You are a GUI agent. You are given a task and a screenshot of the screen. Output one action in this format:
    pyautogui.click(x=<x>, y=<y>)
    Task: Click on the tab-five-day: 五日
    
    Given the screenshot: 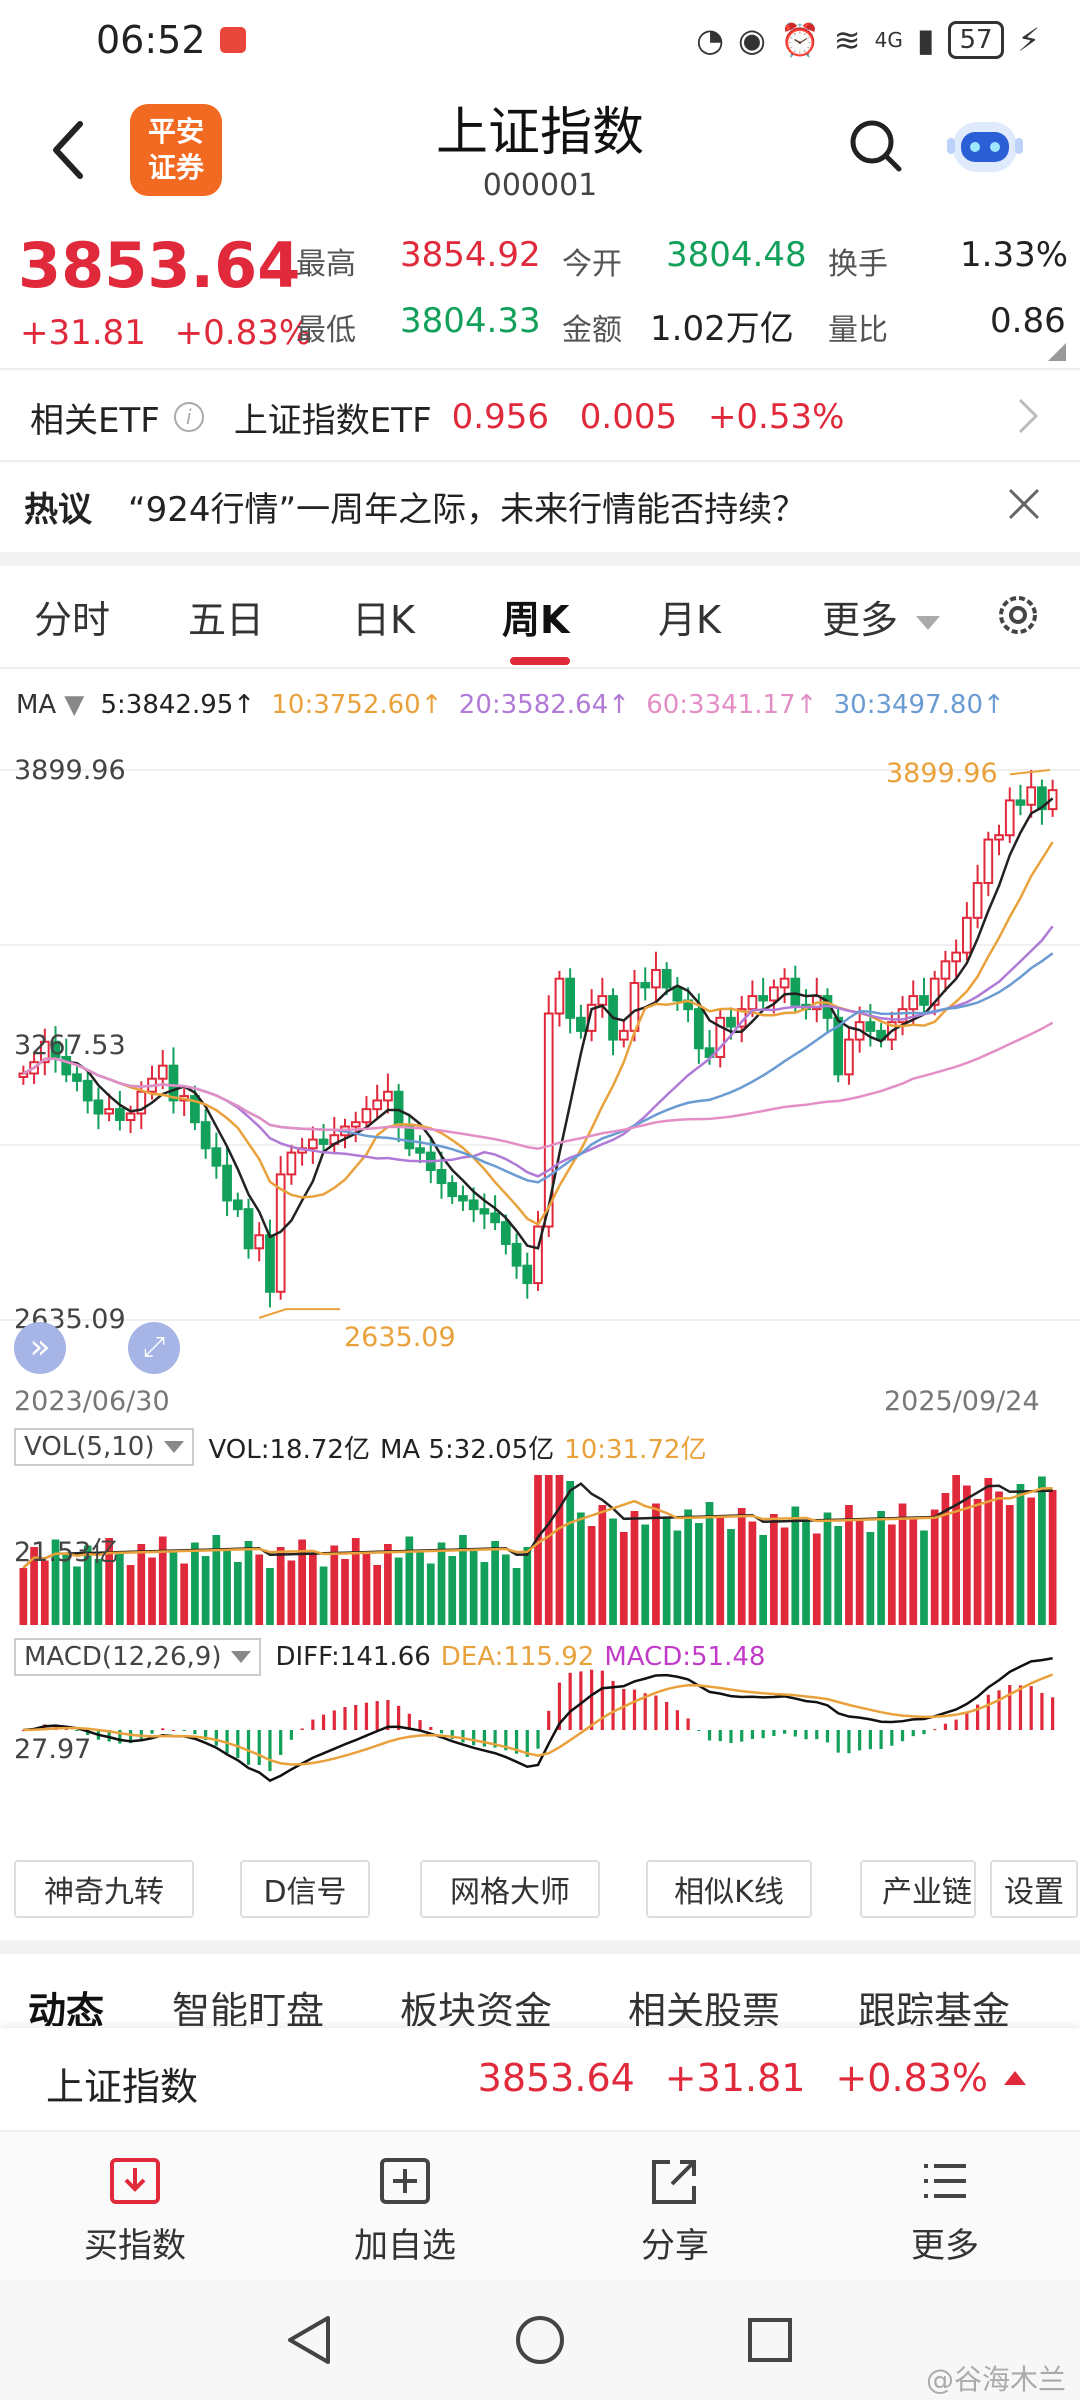 What is the action you would take?
    pyautogui.click(x=226, y=620)
    